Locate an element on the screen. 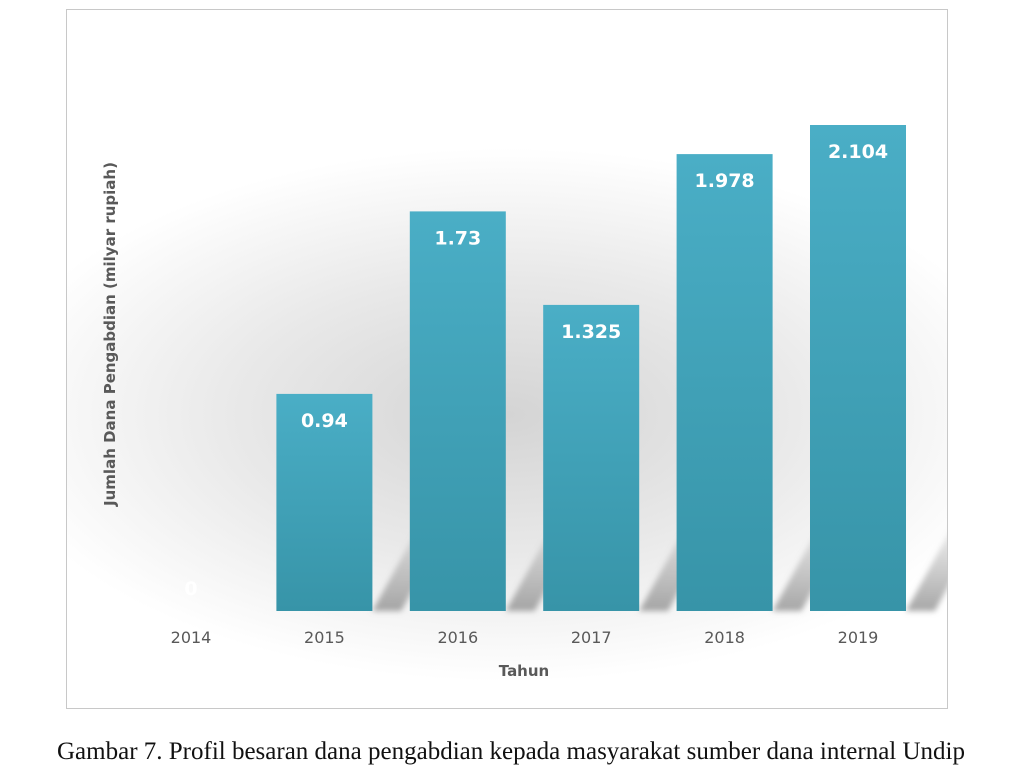 The height and width of the screenshot is (773, 1022). data-label-2016: 1.73 is located at coordinates (457, 238).